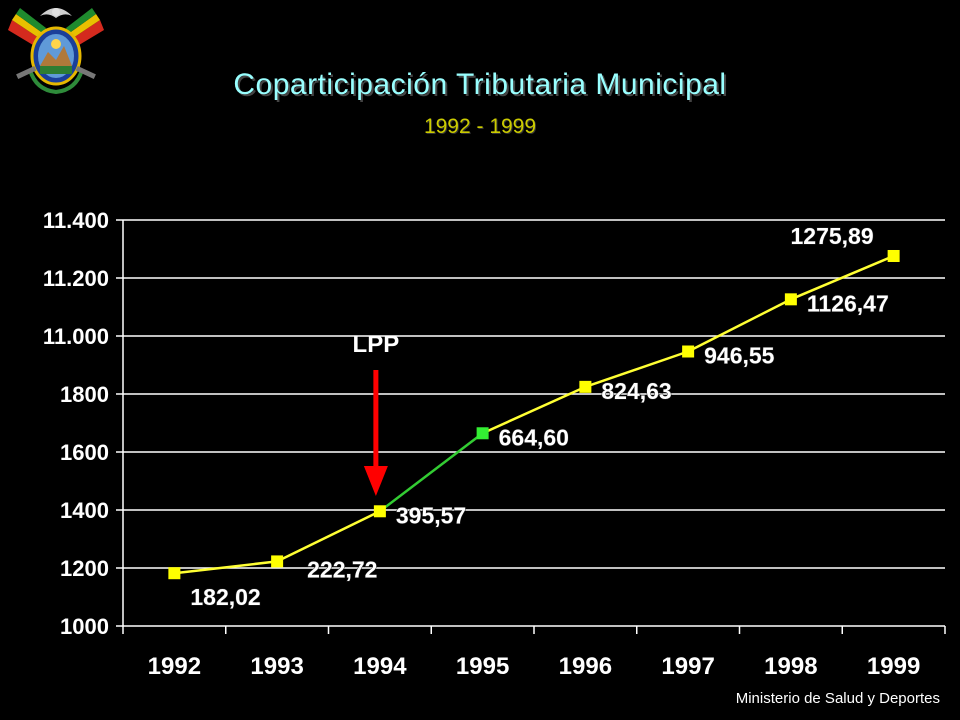 Image resolution: width=960 pixels, height=720 pixels. Describe the element at coordinates (376, 419) in the screenshot. I see `arrow-shaft` at that location.